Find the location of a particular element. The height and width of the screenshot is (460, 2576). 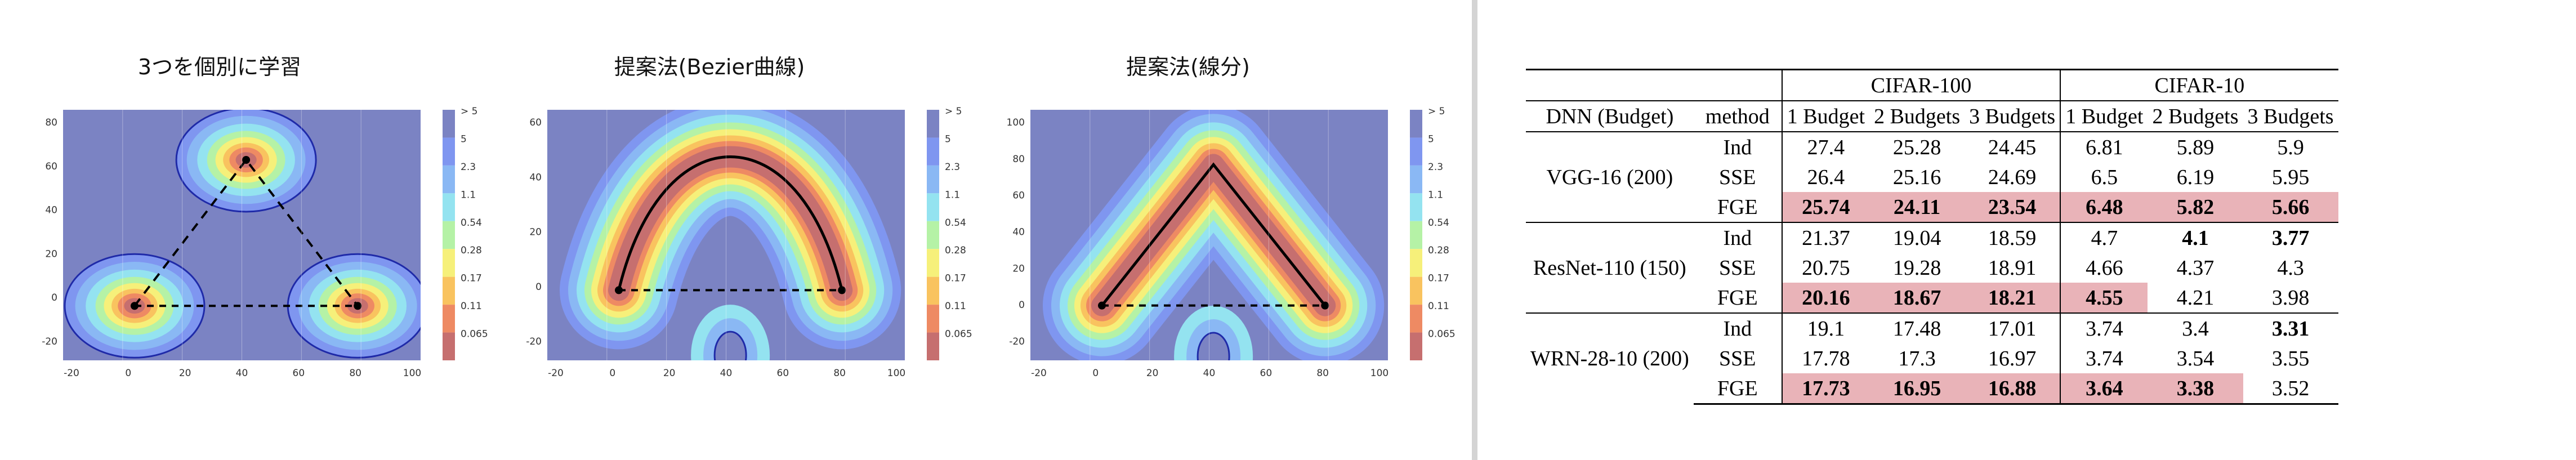

x-tick-label: 80 is located at coordinates (1322, 373).